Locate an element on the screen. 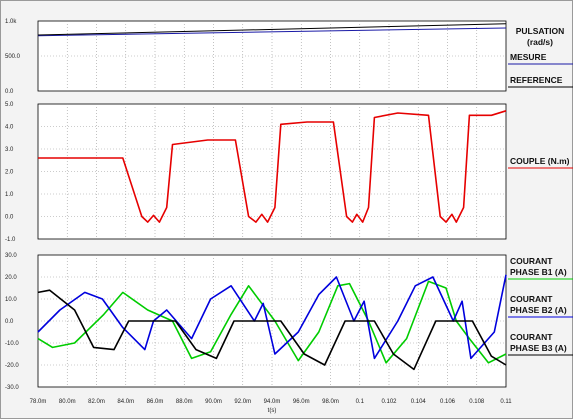 This screenshot has height=420, width=573. x-tick-label: 0.104 is located at coordinates (419, 402).